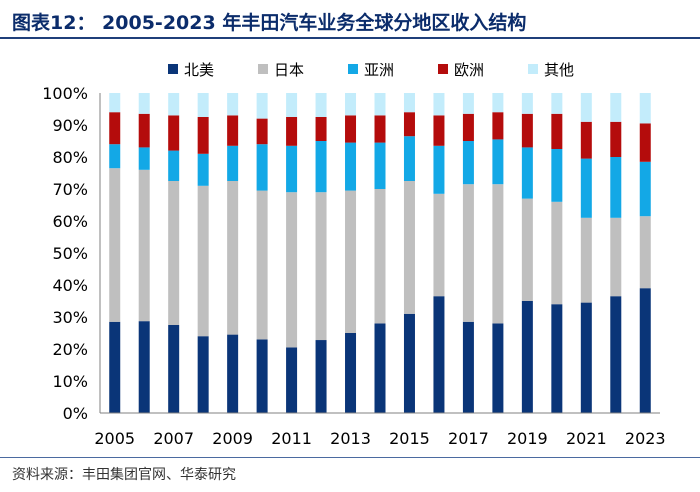  I want to click on x-tick-label: 2017, so click(468, 438).